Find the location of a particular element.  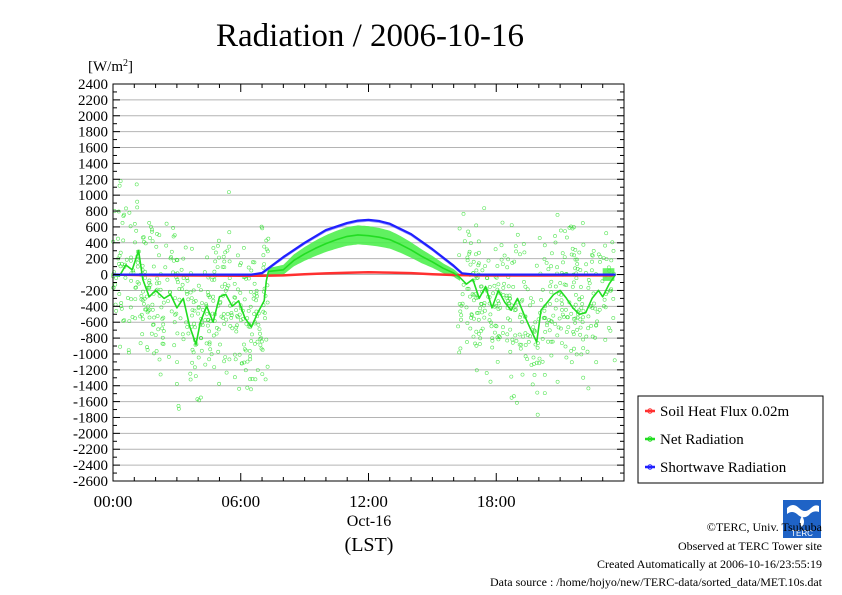

x-tick-label: 00:00 is located at coordinates (113, 501).